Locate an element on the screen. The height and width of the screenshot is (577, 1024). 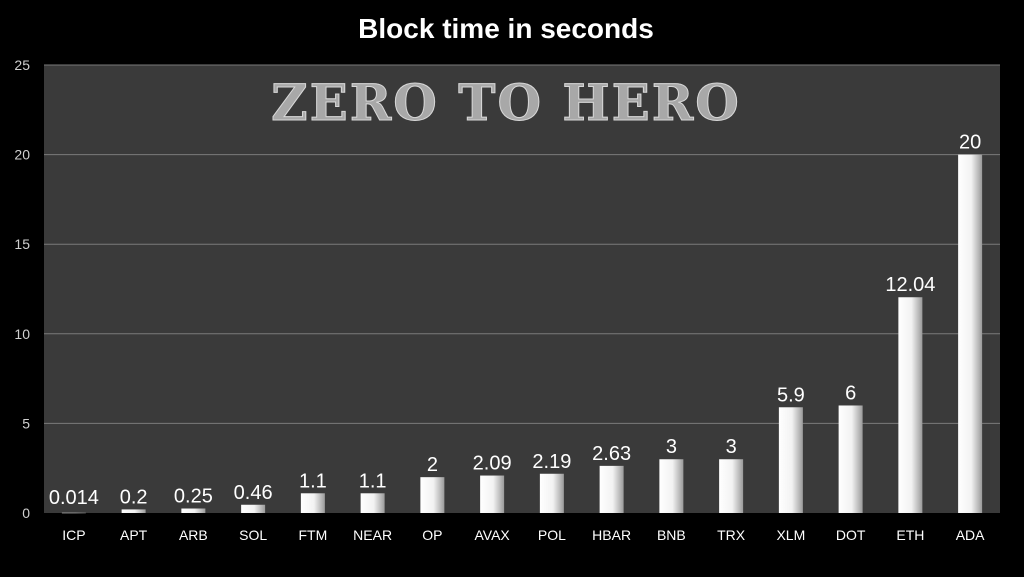
bar-dot is located at coordinates (850, 459).